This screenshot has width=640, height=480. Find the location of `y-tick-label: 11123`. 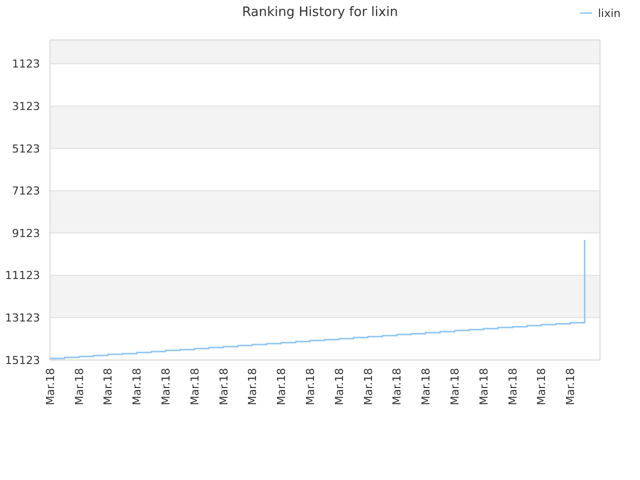

y-tick-label: 11123 is located at coordinates (22, 275).